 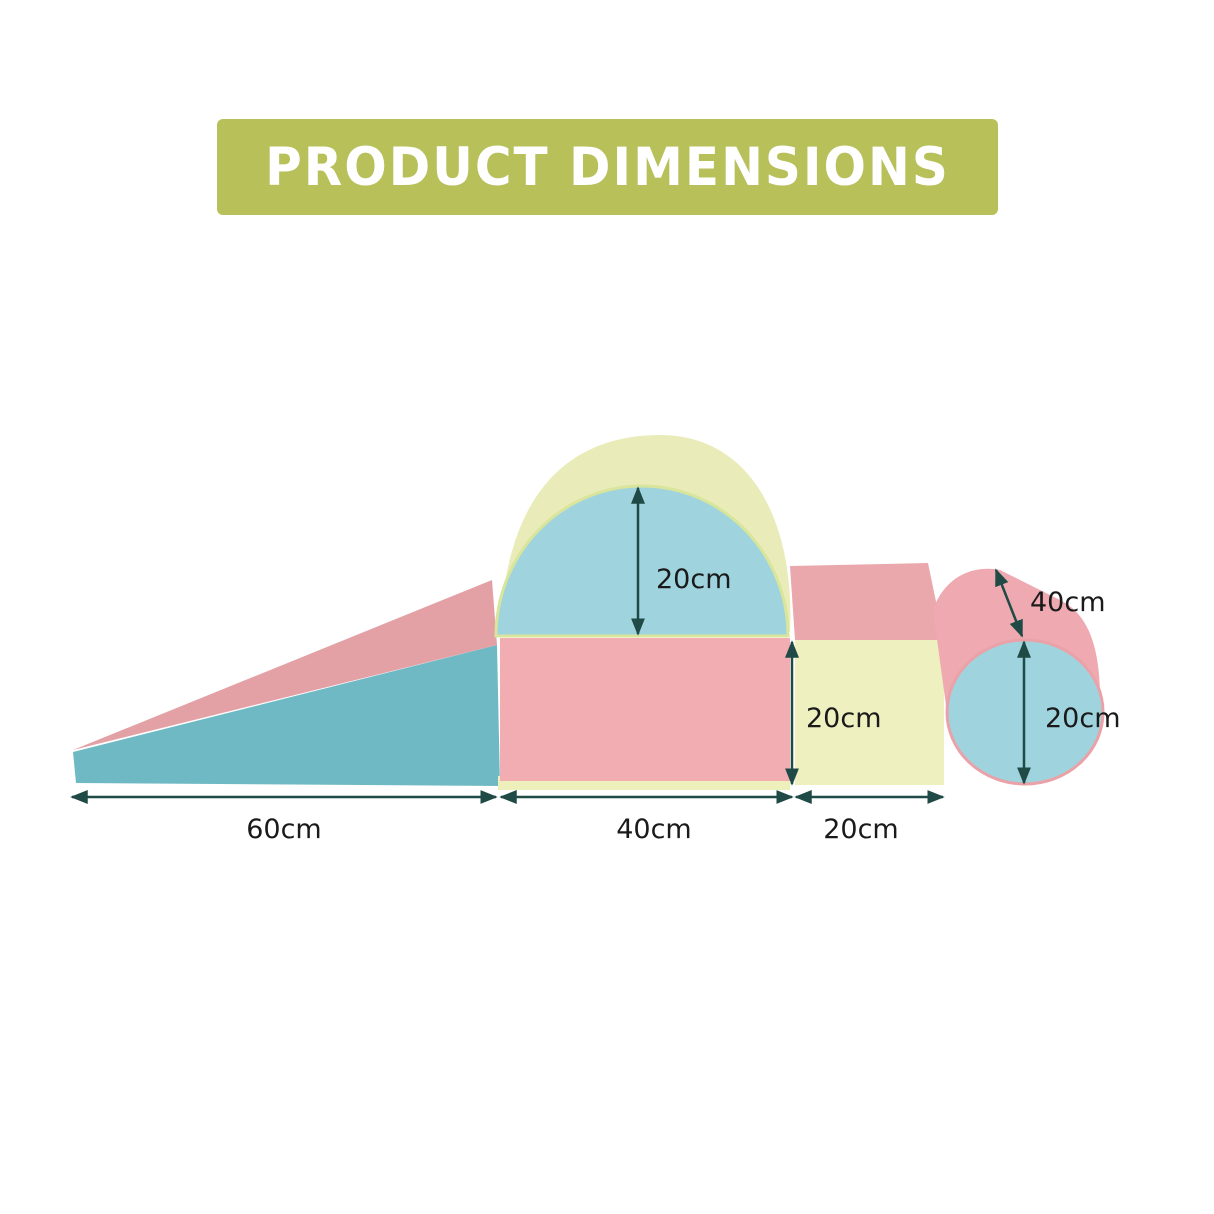 What do you see at coordinates (286, 683) in the screenshot?
I see `wedge-piece` at bounding box center [286, 683].